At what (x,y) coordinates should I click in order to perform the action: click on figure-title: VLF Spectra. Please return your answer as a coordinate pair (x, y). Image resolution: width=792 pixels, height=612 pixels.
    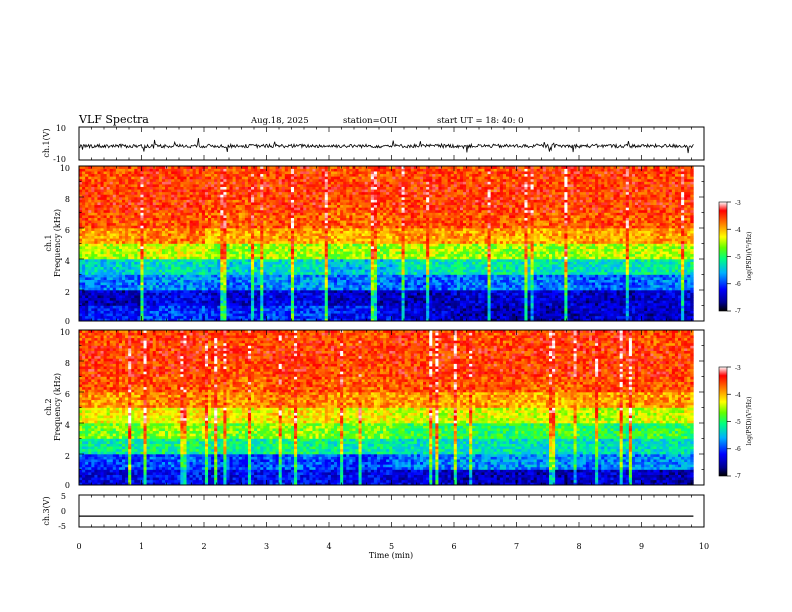
    Looking at the image, I should click on (113, 119).